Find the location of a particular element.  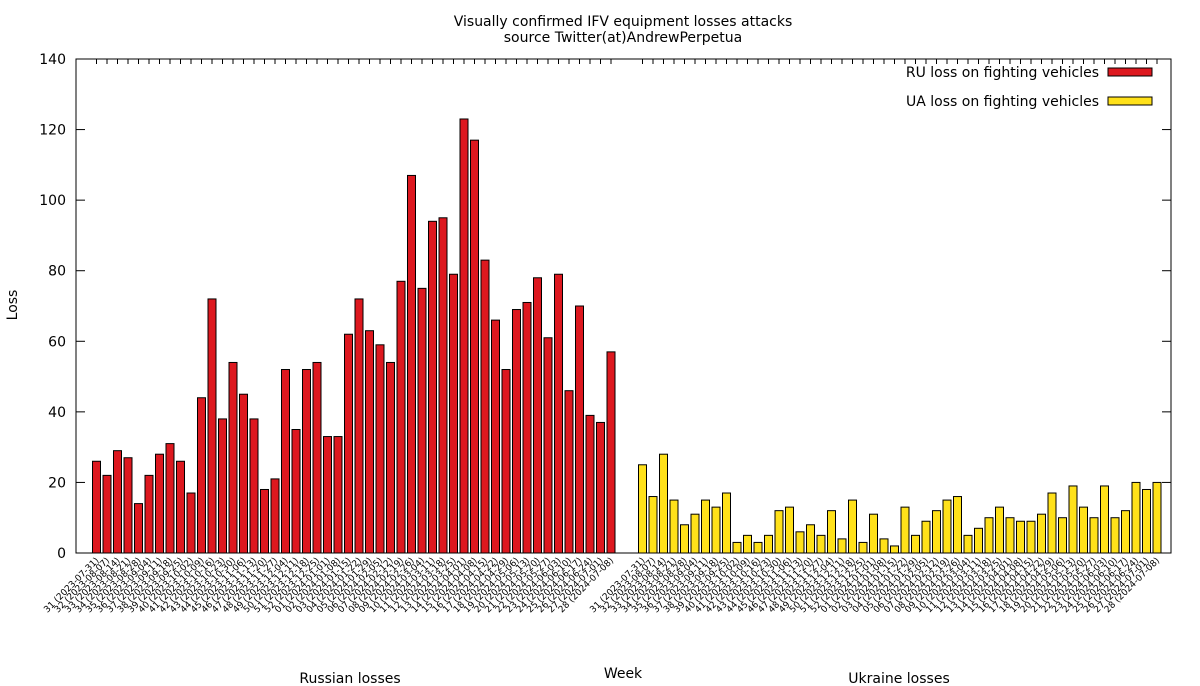

y-tick-label: 0 is located at coordinates (61, 554).